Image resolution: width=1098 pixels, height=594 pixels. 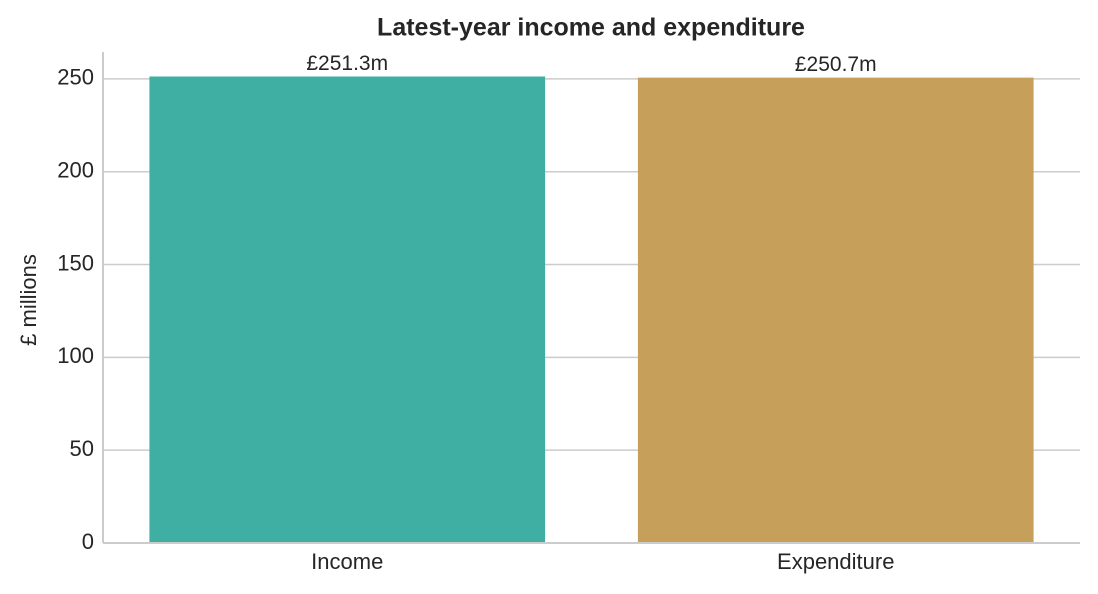 I want to click on y-tick-label: 200, so click(x=75, y=170).